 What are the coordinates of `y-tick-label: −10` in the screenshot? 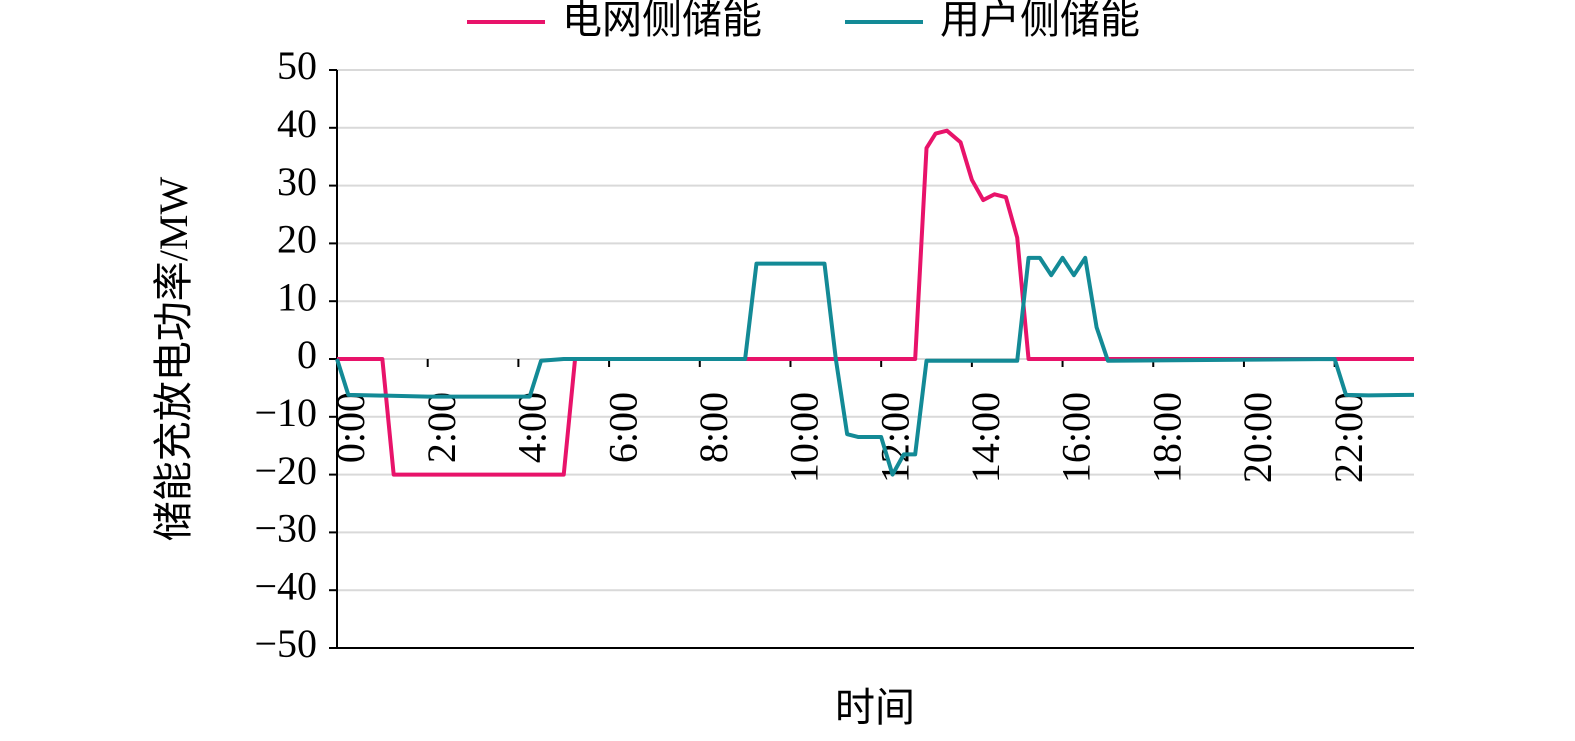 It's located at (285, 412).